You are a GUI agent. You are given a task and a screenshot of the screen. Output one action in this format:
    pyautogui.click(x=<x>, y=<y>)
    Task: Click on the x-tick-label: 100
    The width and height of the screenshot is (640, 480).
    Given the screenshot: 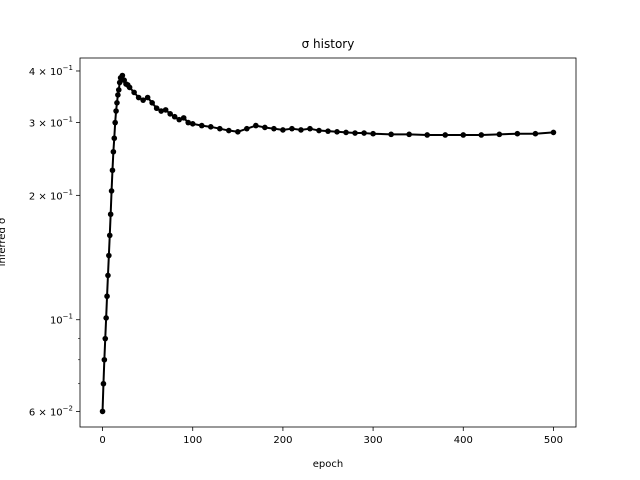 What is the action you would take?
    pyautogui.click(x=192, y=440)
    